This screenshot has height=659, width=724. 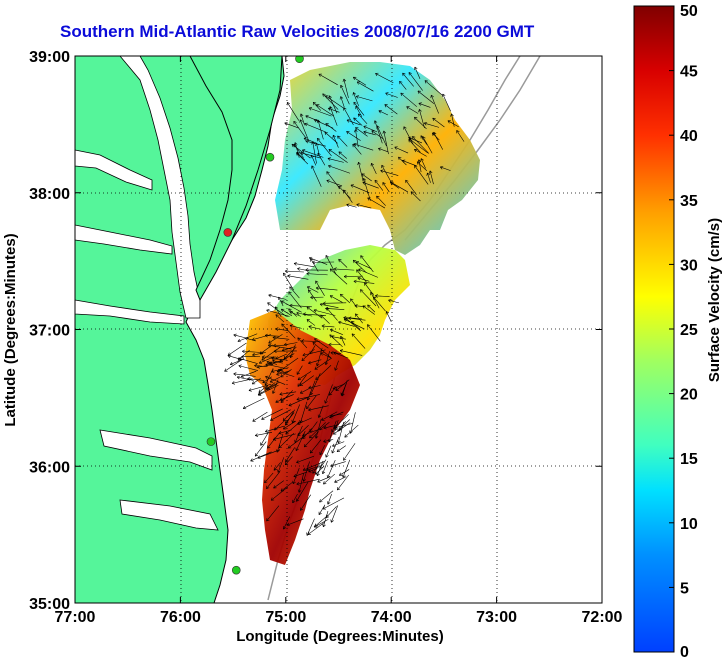 I want to click on colorbar-tick-label: 15, so click(x=689, y=459).